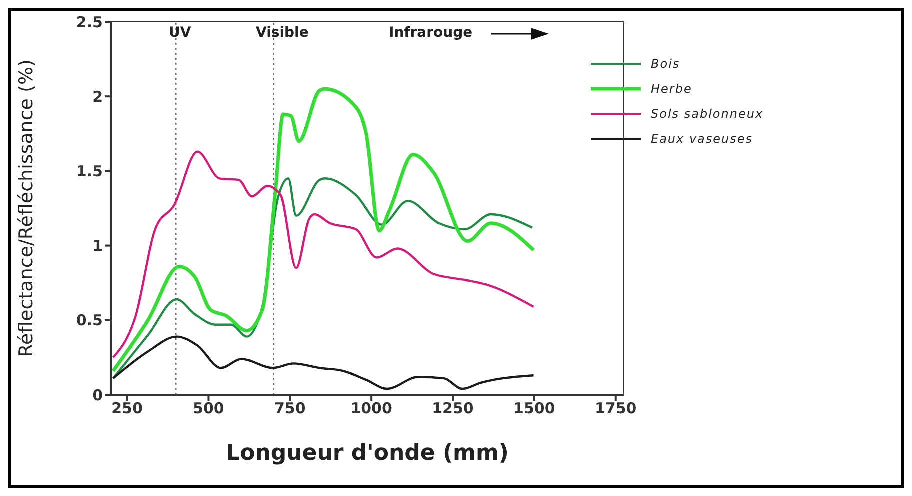 The height and width of the screenshot is (496, 912). I want to click on y-tick-label: 1, so click(97, 246).